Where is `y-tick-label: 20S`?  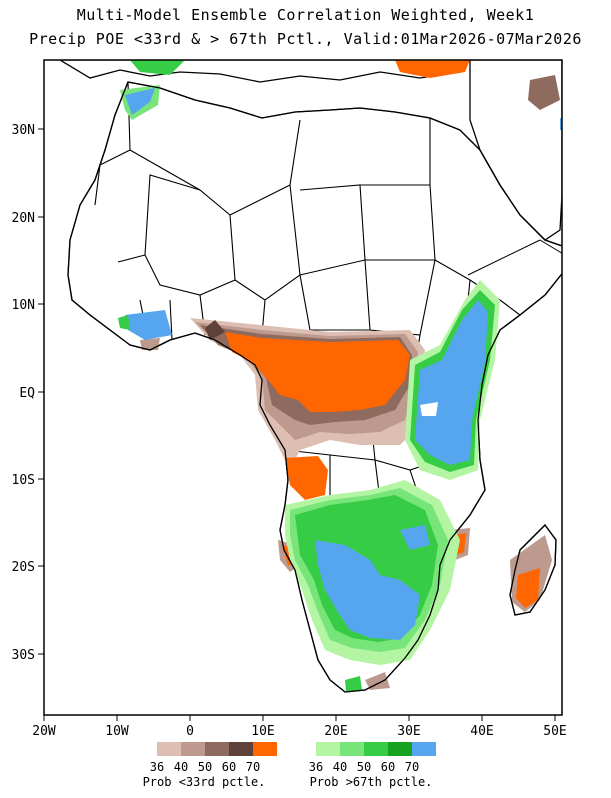 y-tick-label: 20S is located at coordinates (23, 567).